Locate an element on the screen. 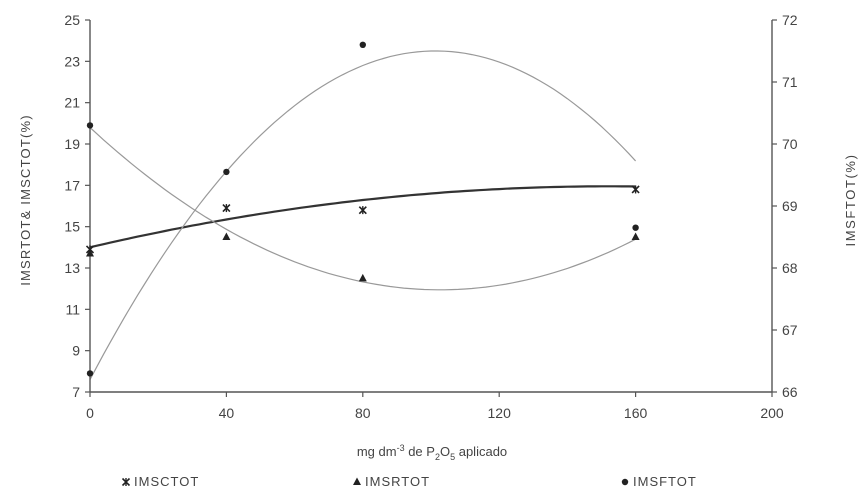 This screenshot has height=496, width=862. y-right-tick-label: 67 is located at coordinates (790, 330).